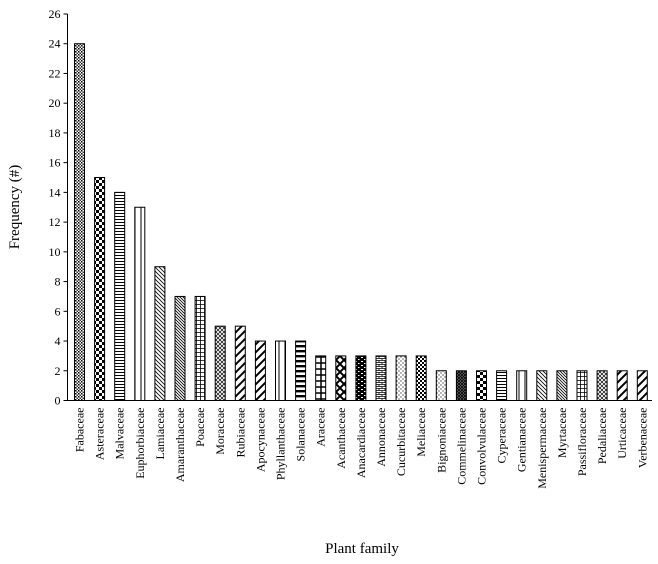 Image resolution: width=658 pixels, height=564 pixels. Describe the element at coordinates (441, 385) in the screenshot. I see `bar-bignoniaceae` at that location.